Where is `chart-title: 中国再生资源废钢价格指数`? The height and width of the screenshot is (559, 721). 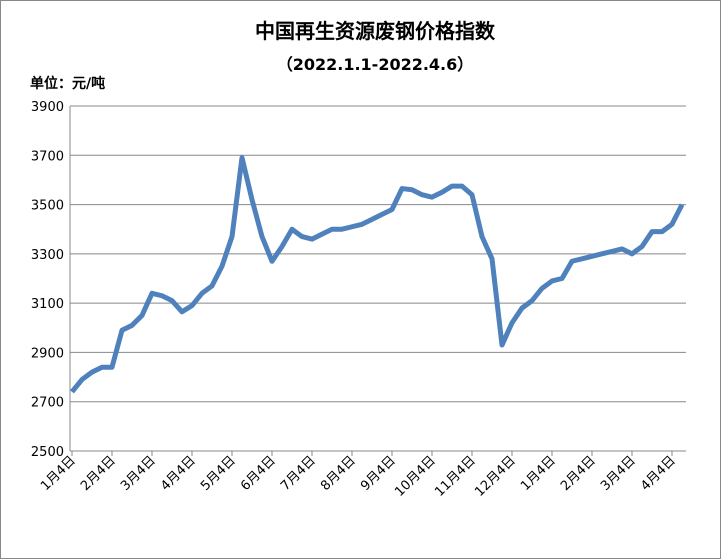 chart-title: 中国再生资源废钢价格指数 is located at coordinates (375, 31).